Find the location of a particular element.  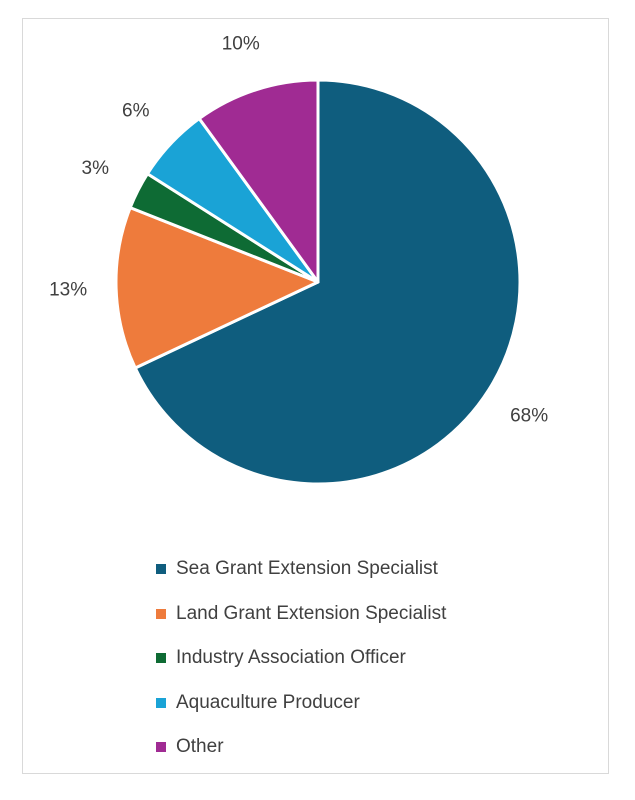

legend-item: Other is located at coordinates (301, 756).